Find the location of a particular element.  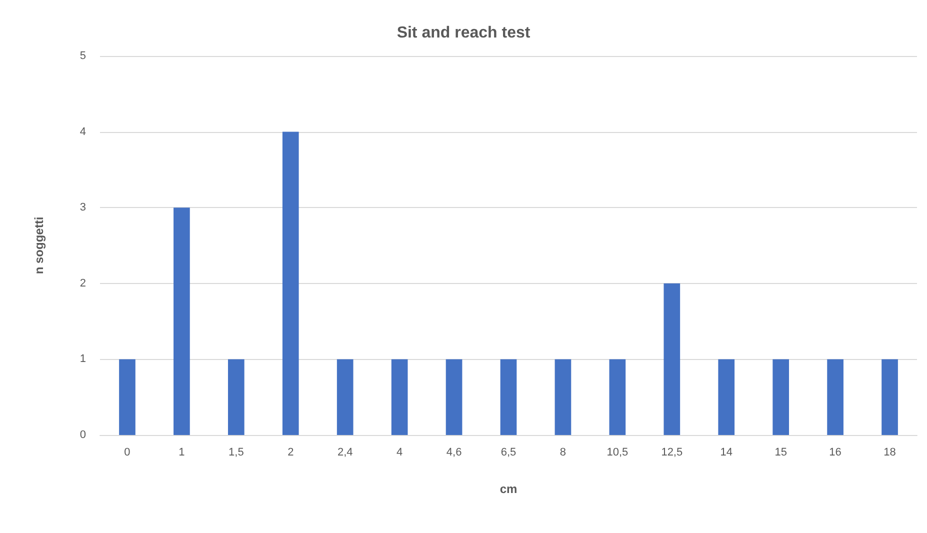

x-tick-label: 12,5 is located at coordinates (672, 452).